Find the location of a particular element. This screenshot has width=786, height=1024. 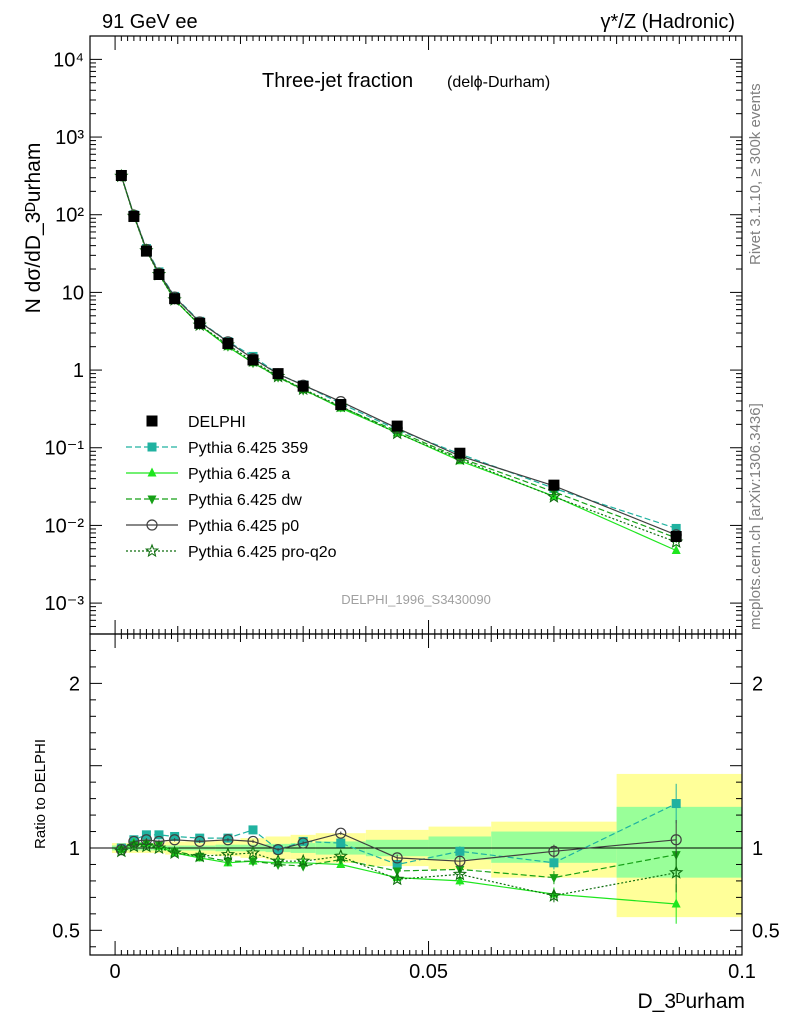

y-axis-label-main: N dσ/dD_3ᴰurham is located at coordinates (33, 228).